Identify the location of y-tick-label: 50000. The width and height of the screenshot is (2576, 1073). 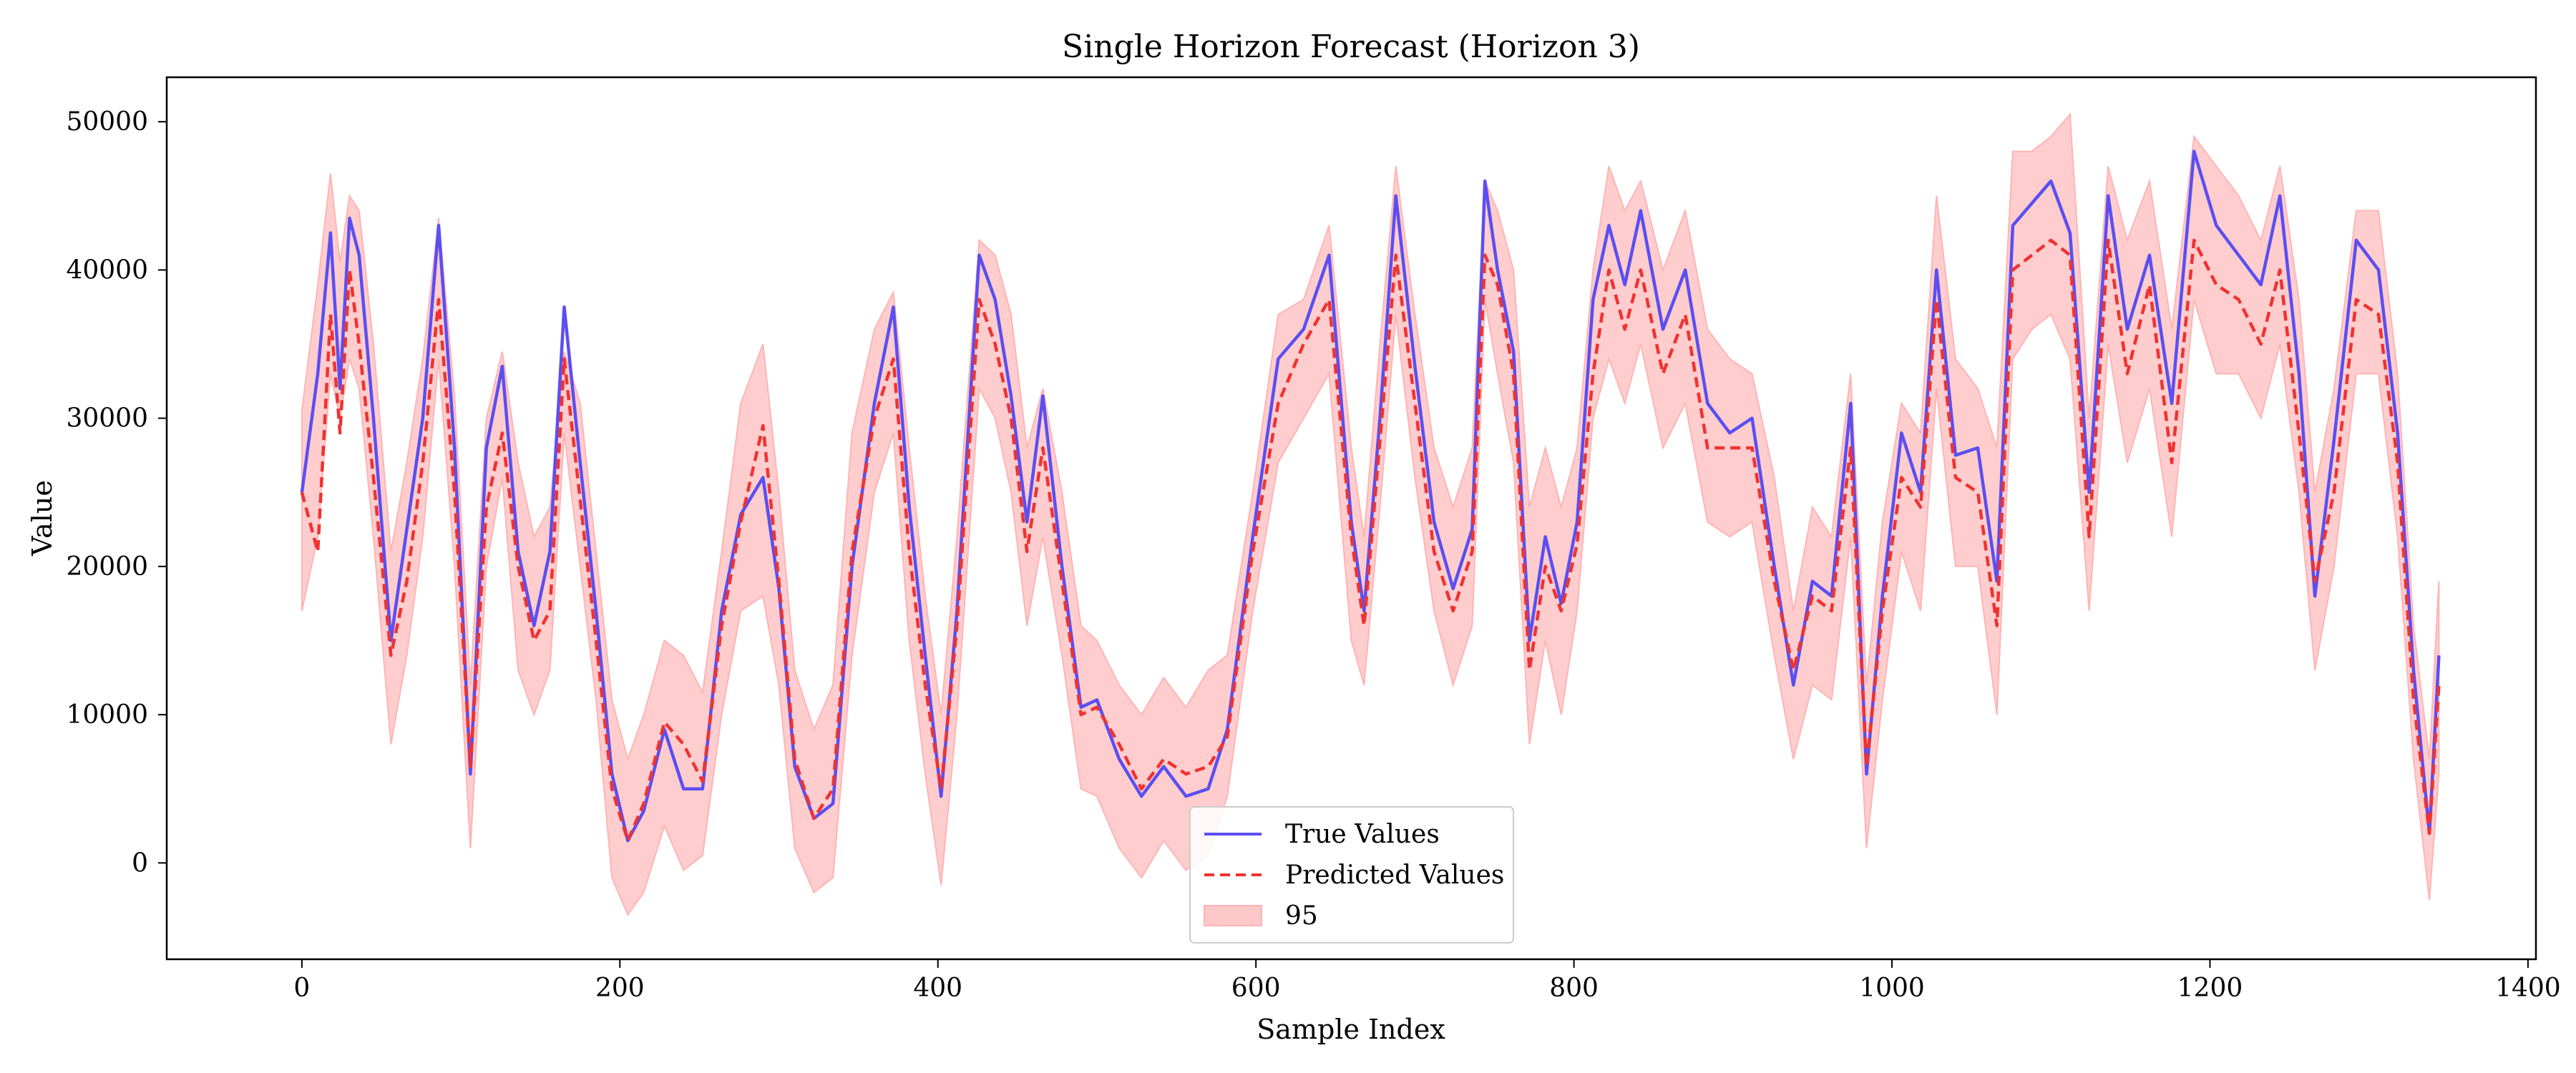
(107, 122).